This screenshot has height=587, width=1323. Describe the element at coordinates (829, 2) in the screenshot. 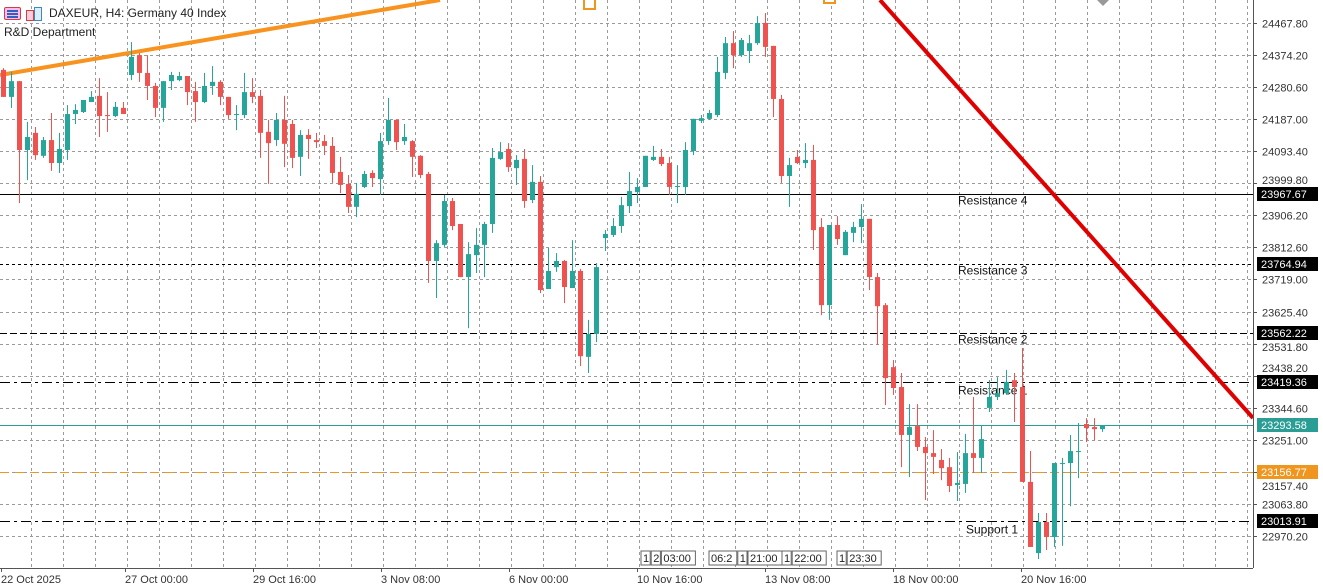

I see `object-anchor-handle` at that location.